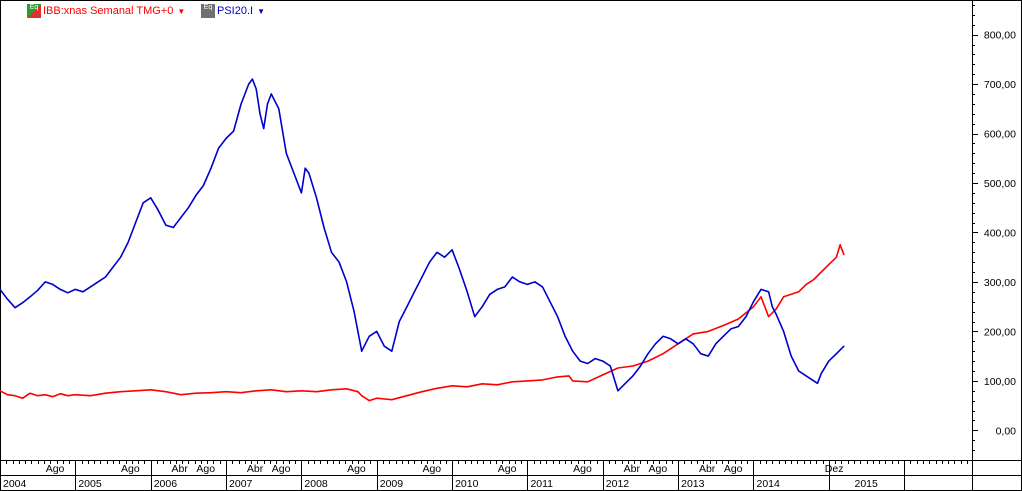 Image resolution: width=1022 pixels, height=491 pixels. What do you see at coordinates (834, 469) in the screenshot?
I see `x-month-label: Dez` at bounding box center [834, 469].